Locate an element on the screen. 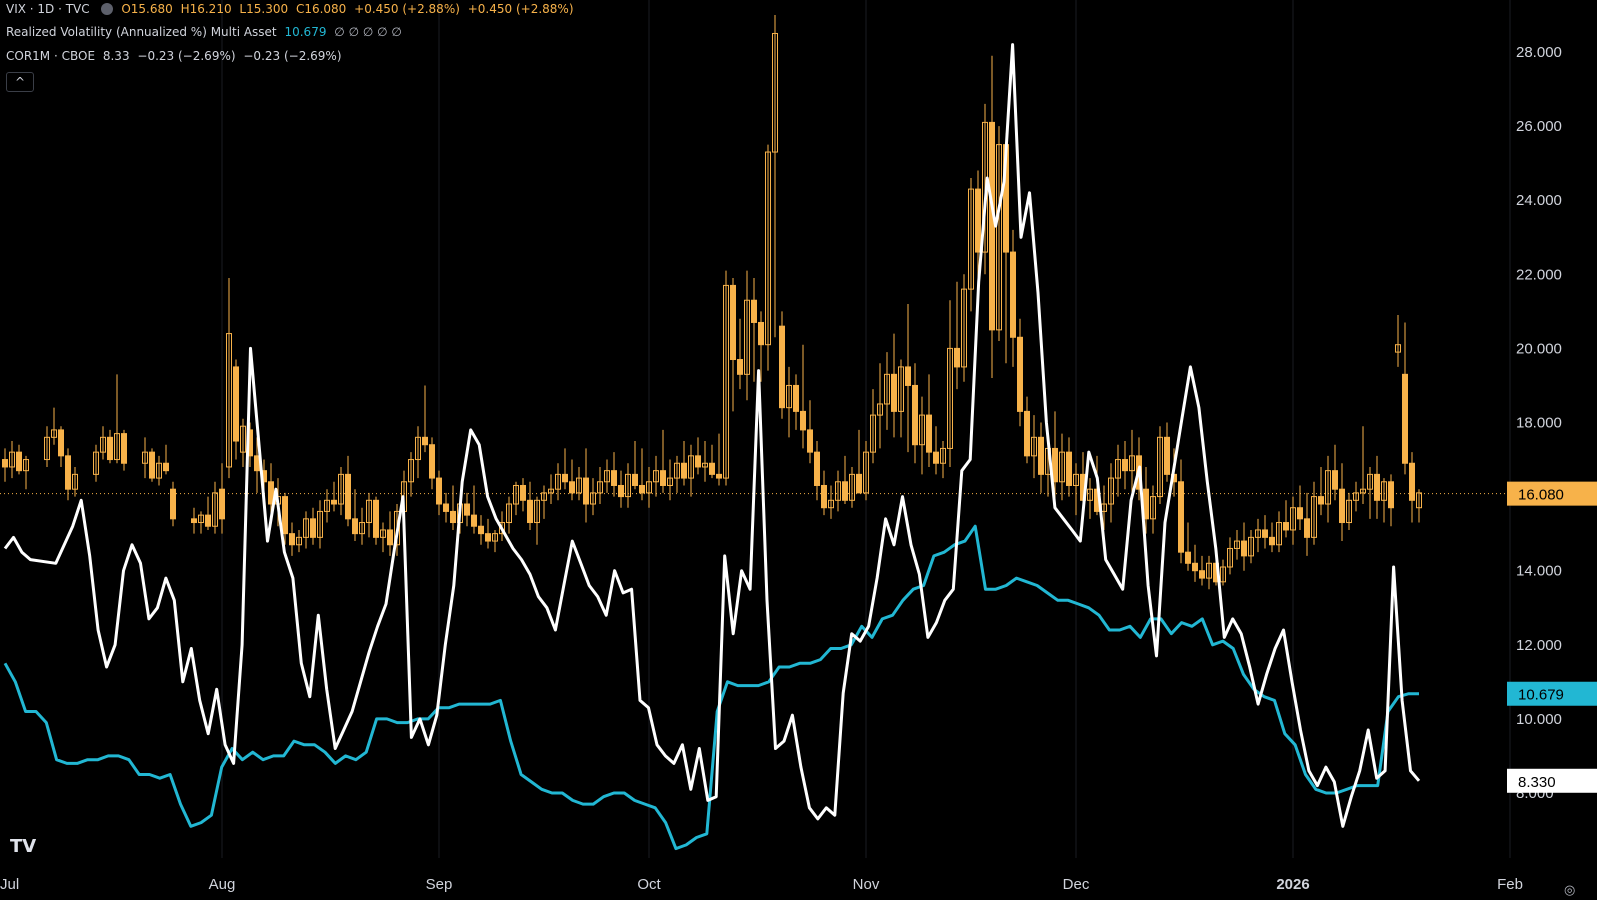  y-tick-label: 22.000 is located at coordinates (1539, 274).